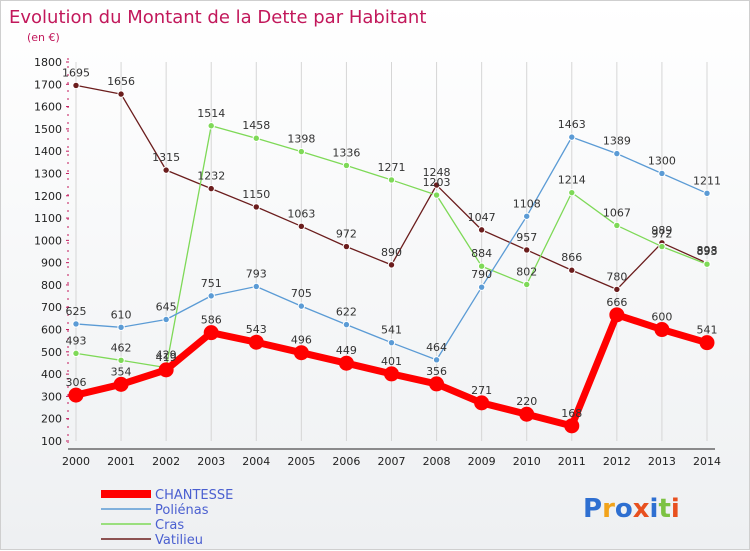 This screenshot has height=551, width=750. Describe the element at coordinates (301, 139) in the screenshot. I see `data-label: 1398` at that location.